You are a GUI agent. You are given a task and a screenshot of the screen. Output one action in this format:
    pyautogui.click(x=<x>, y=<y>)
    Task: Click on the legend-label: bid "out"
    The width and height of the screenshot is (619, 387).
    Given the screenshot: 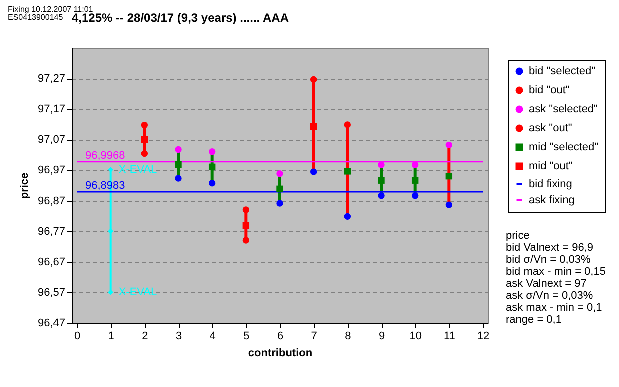 What is the action you would take?
    pyautogui.click(x=549, y=90)
    